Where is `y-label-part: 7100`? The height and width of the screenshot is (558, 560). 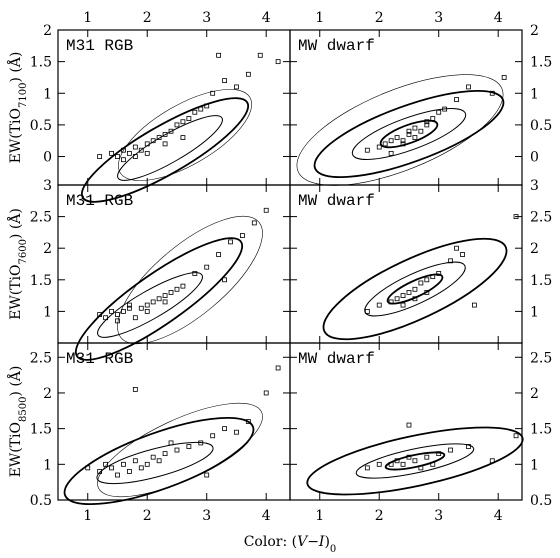 y-label-part: 7100 is located at coordinates (23, 95).